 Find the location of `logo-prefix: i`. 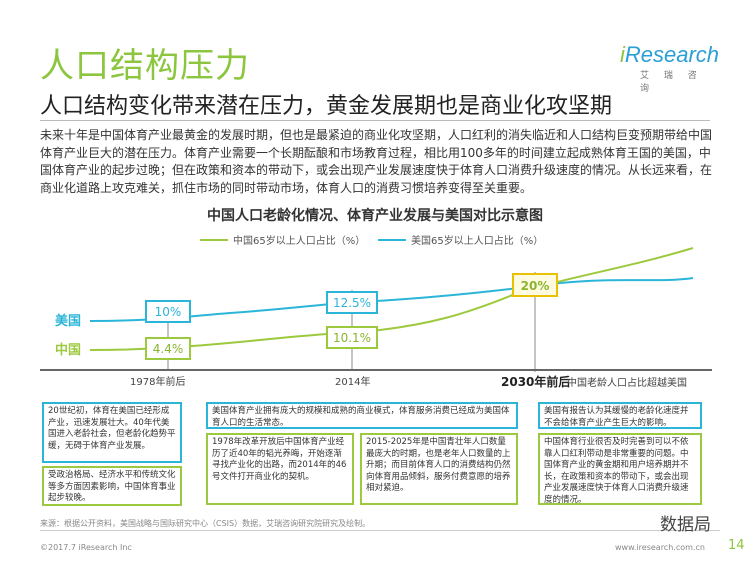

logo-prefix: i is located at coordinates (622, 54).